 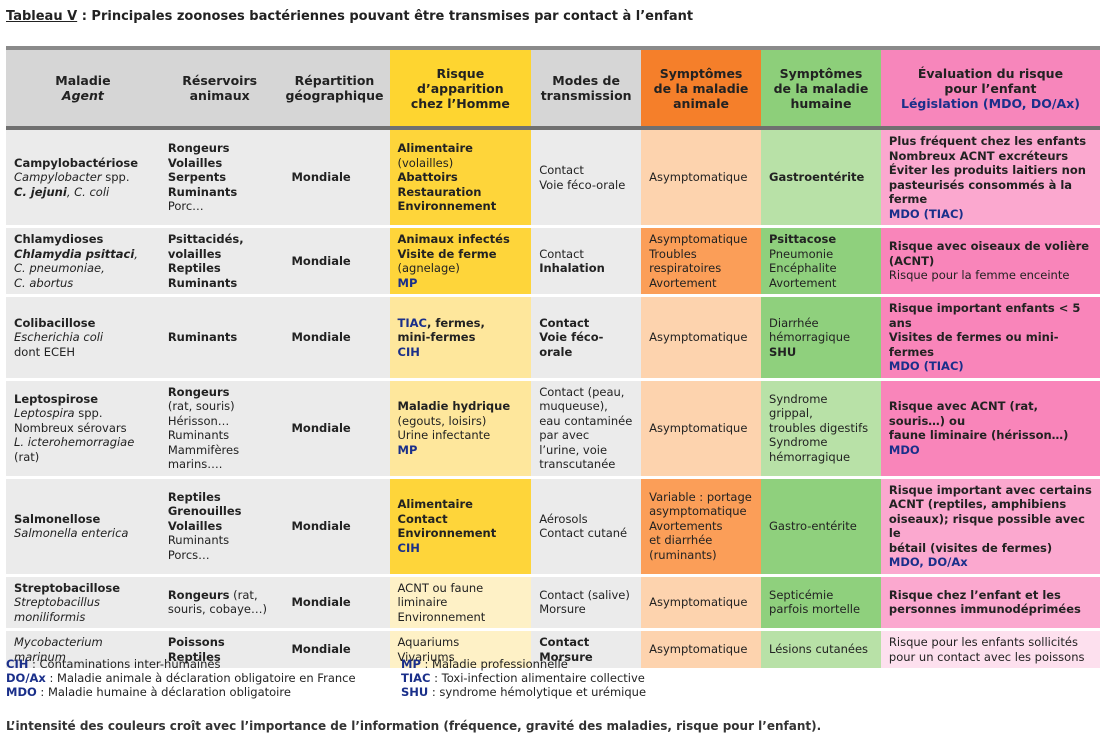 What do you see at coordinates (461, 602) in the screenshot?
I see `cell-line: liminaire` at bounding box center [461, 602].